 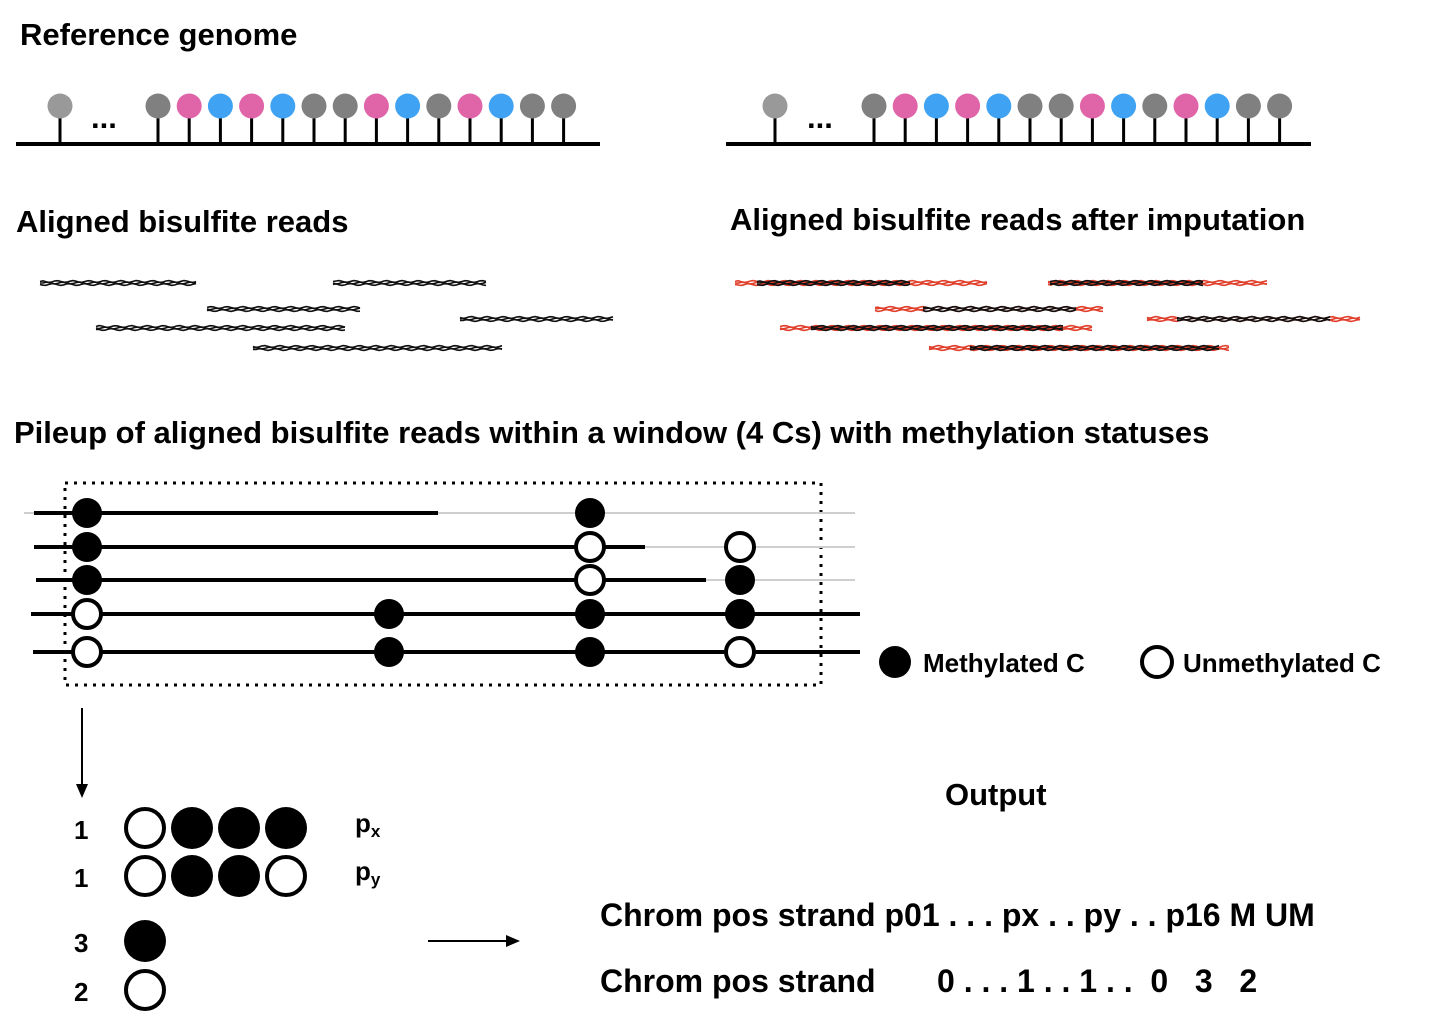 What do you see at coordinates (182, 221) in the screenshot?
I see `aligned-reads-heading: Aligned bisulfite reads` at bounding box center [182, 221].